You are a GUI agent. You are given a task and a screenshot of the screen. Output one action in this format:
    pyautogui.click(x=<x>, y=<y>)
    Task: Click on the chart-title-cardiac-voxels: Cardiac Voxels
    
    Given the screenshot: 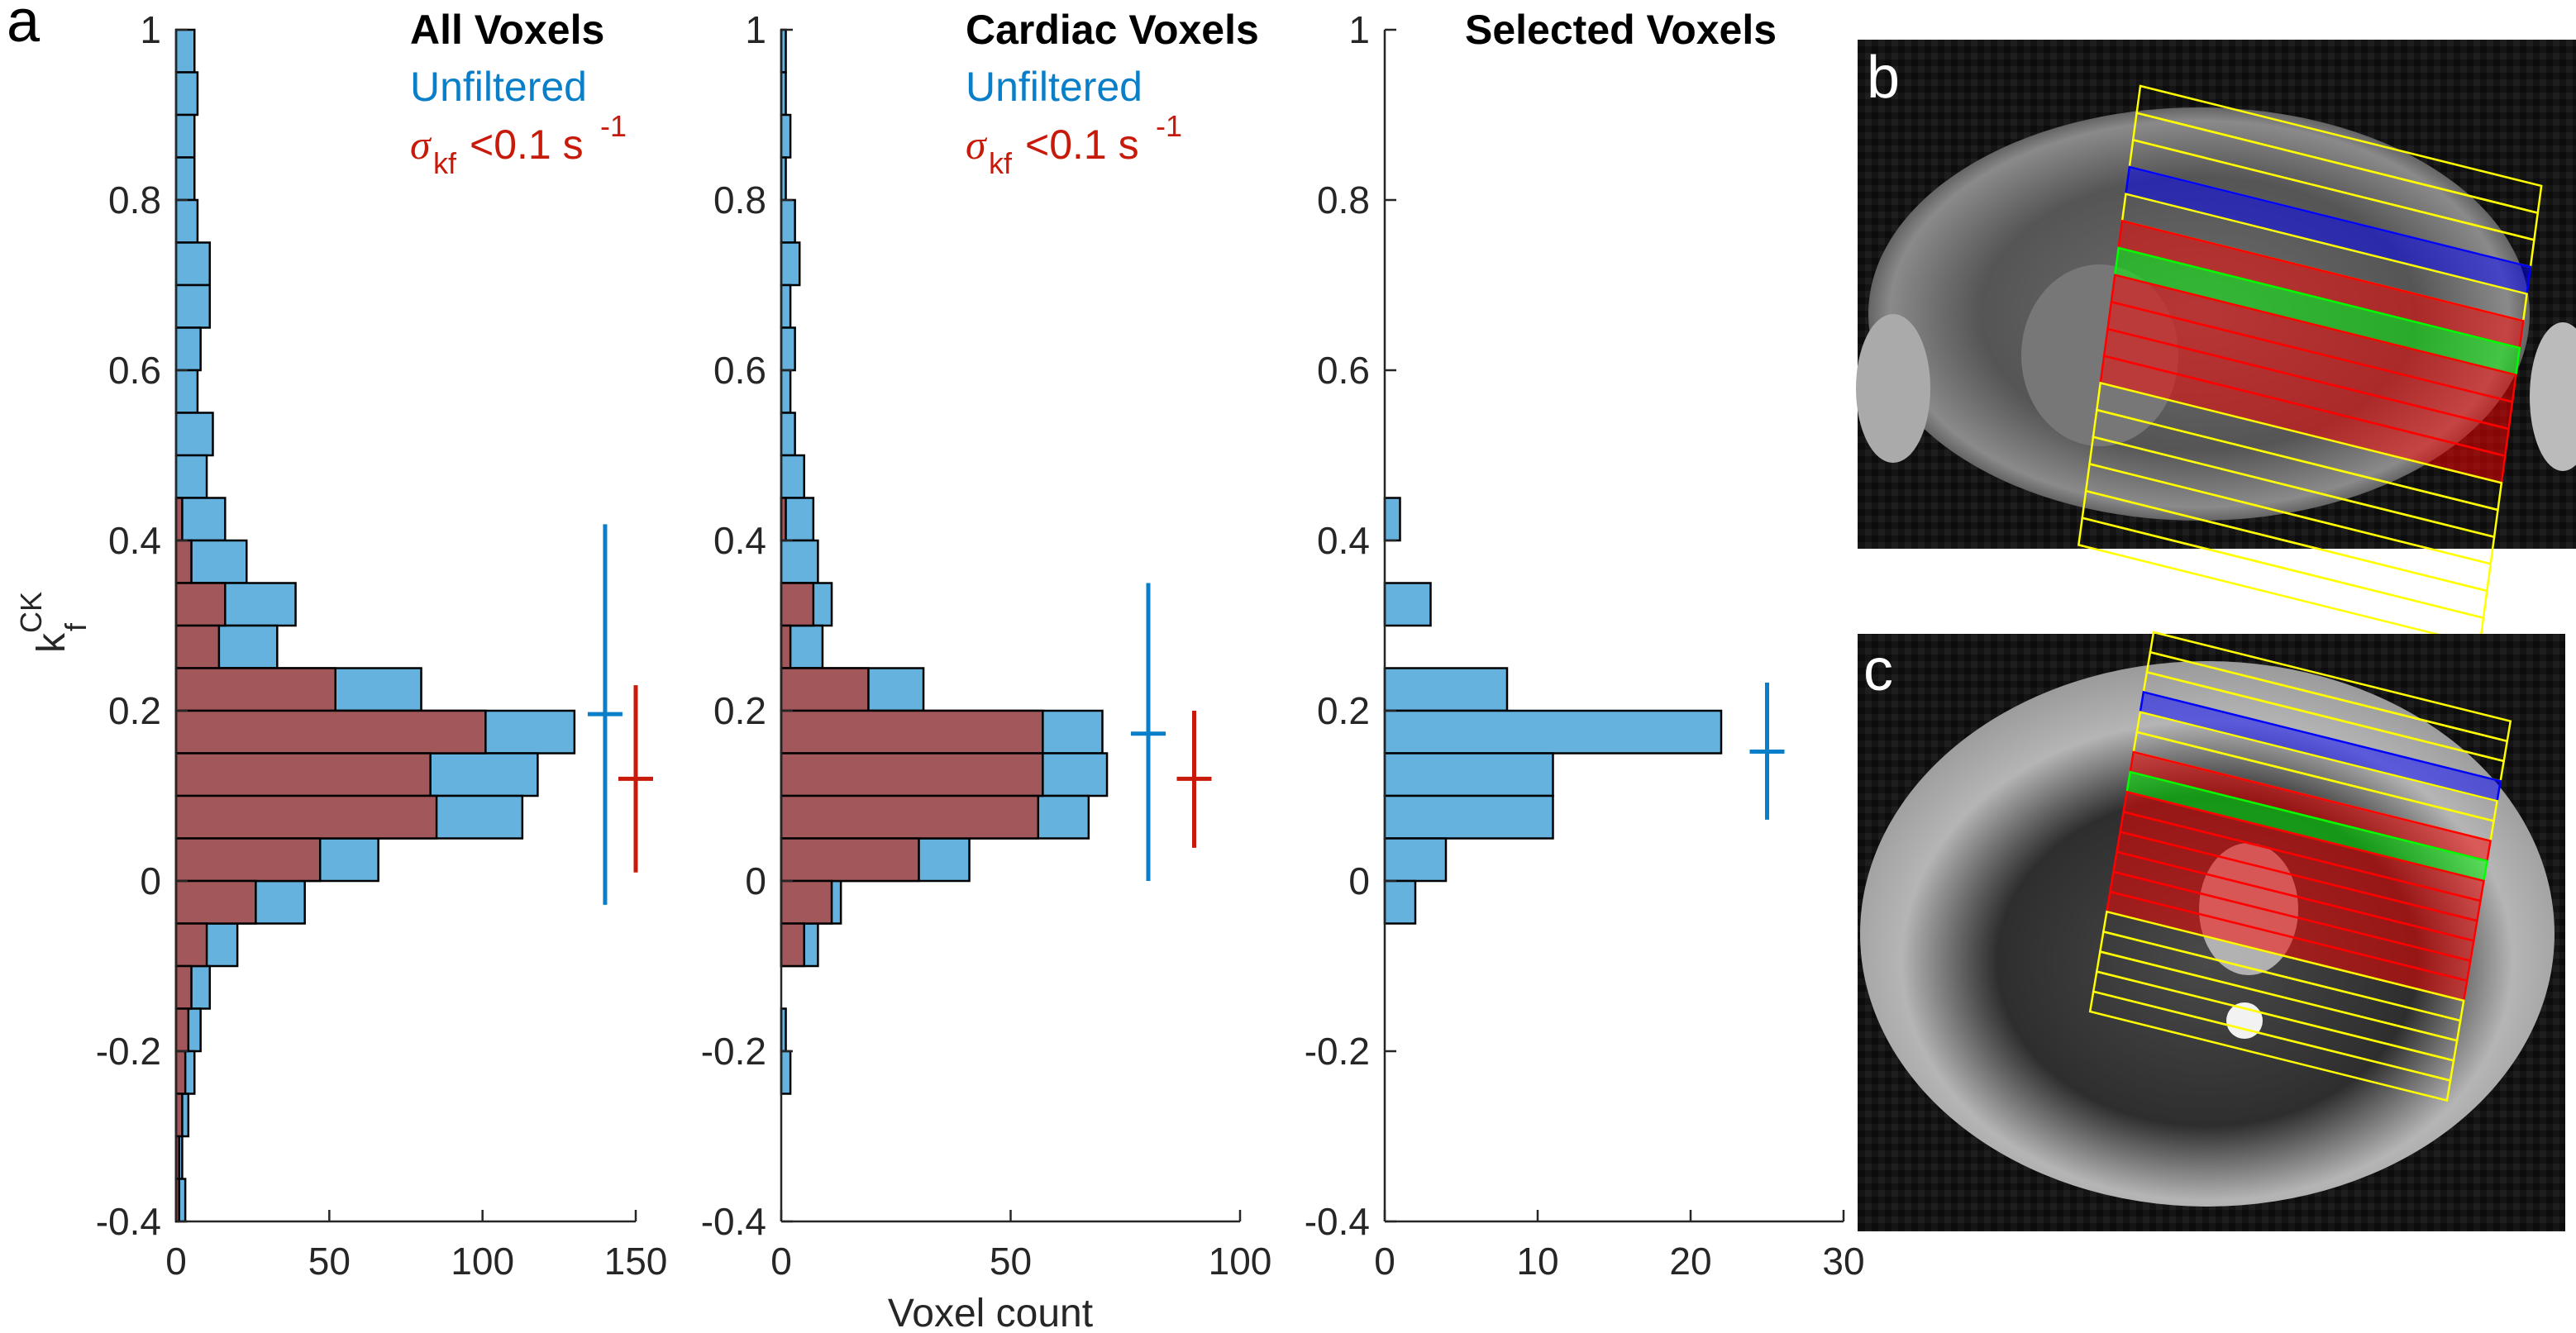 What is the action you would take?
    pyautogui.click(x=1112, y=30)
    